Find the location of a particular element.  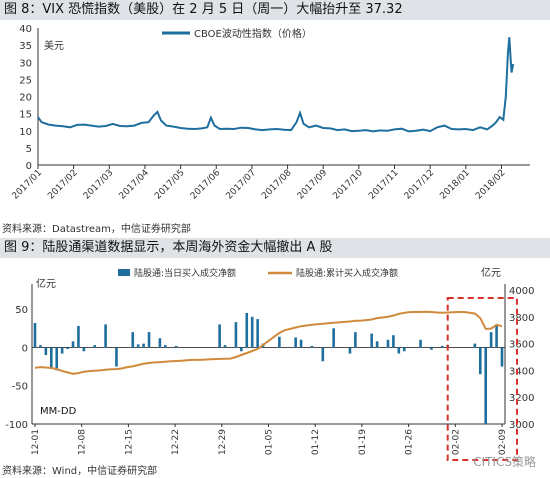

x-tick-label: 2017/09 is located at coordinates (313, 185).